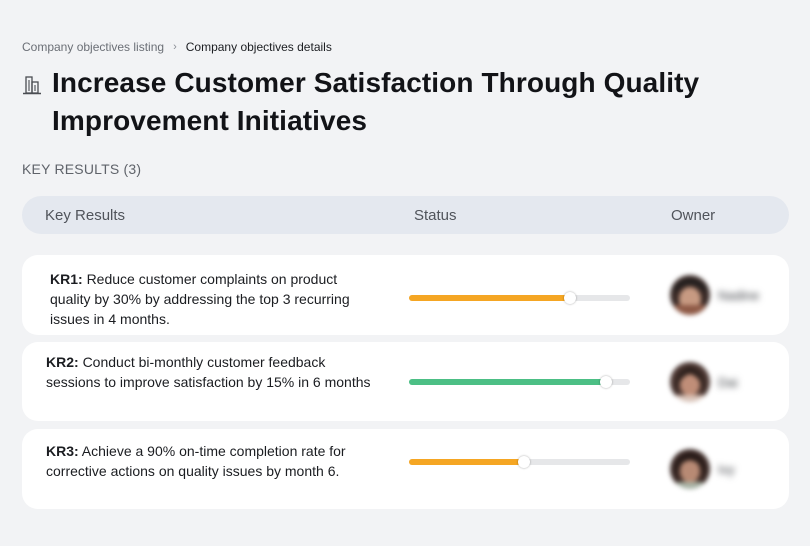 The height and width of the screenshot is (546, 810). I want to click on key-result-code: KR3:, so click(62, 451).